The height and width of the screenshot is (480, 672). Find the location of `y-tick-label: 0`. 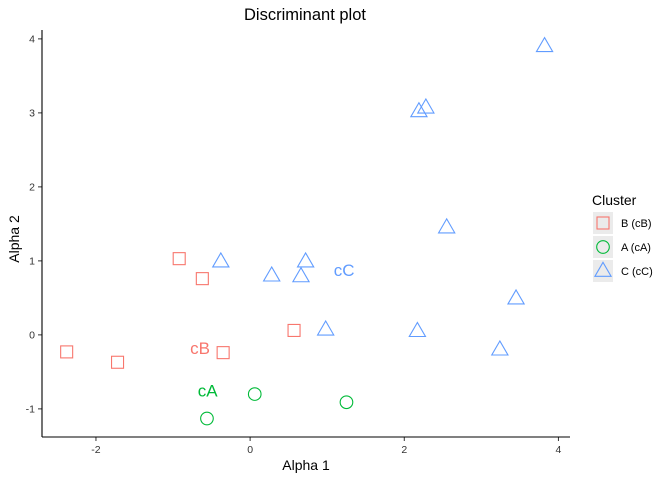

y-tick-label: 0 is located at coordinates (32, 336).